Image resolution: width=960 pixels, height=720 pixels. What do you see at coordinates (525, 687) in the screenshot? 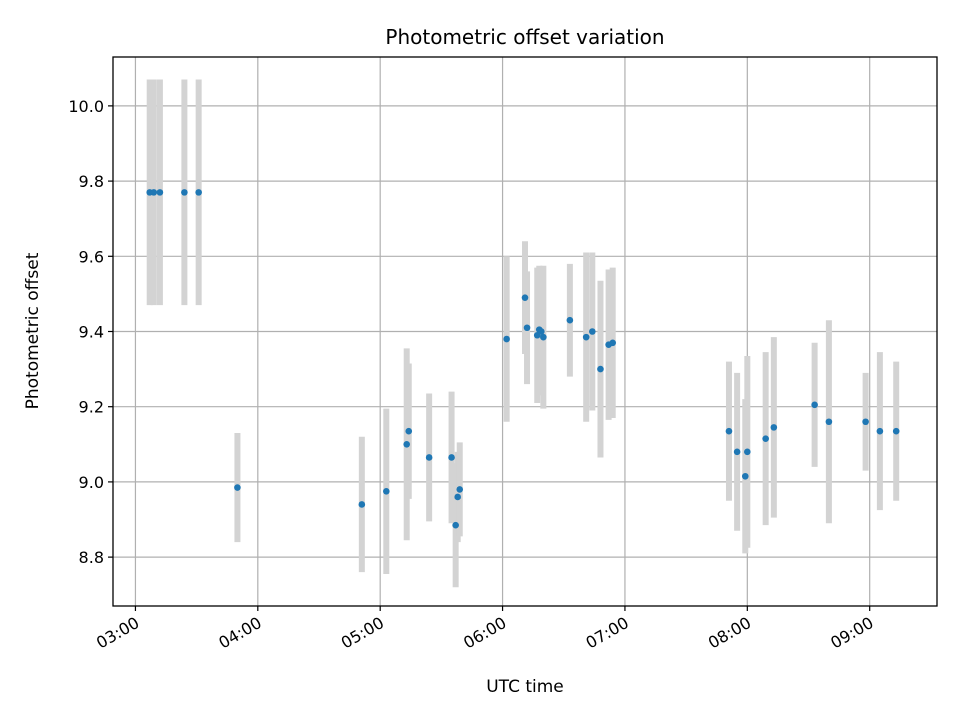
I see `x-axis-label: UTC time` at bounding box center [525, 687].